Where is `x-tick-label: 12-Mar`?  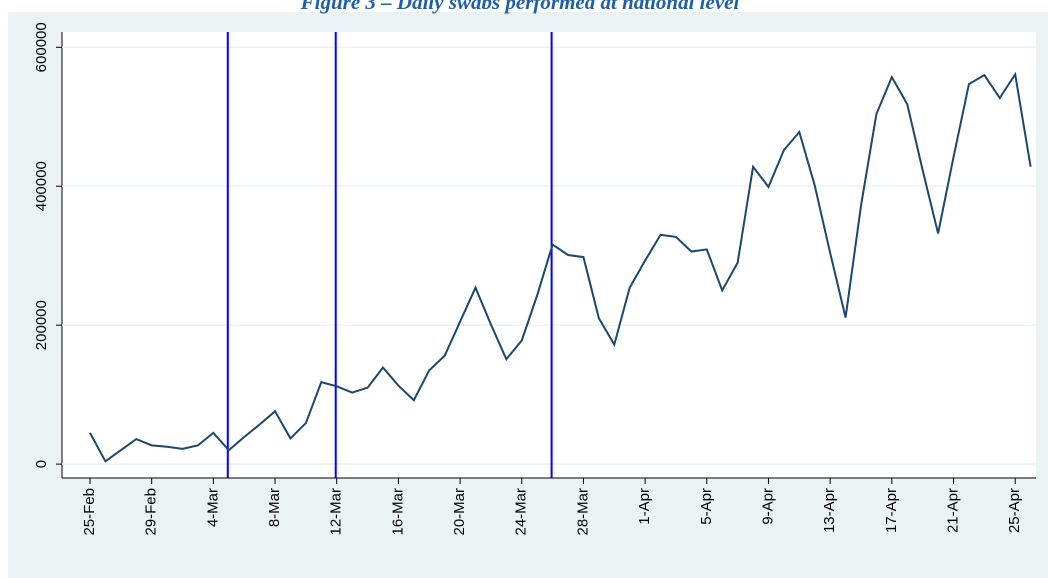 x-tick-label: 12-Mar is located at coordinates (336, 512).